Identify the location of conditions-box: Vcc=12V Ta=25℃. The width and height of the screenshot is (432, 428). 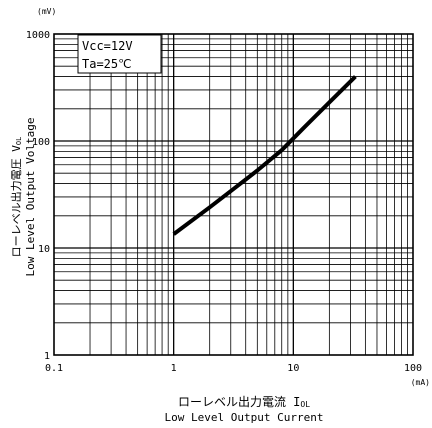
(119, 54).